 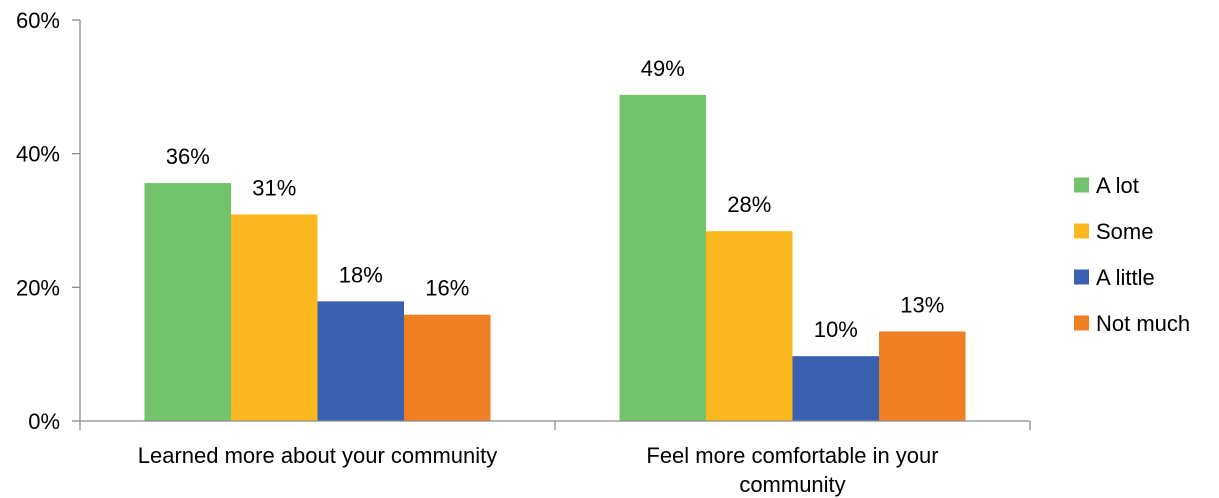 What do you see at coordinates (836, 329) in the screenshot?
I see `data-label: 10%` at bounding box center [836, 329].